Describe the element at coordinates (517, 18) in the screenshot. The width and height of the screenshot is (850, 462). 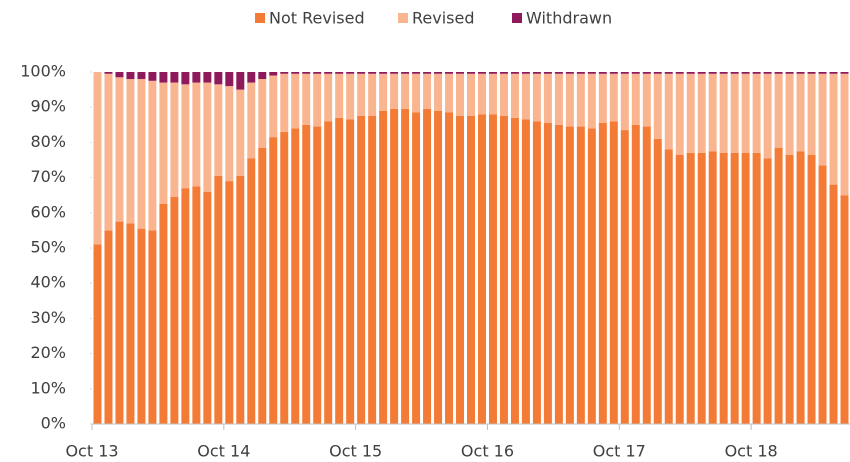
I see `legend-swatch` at that location.